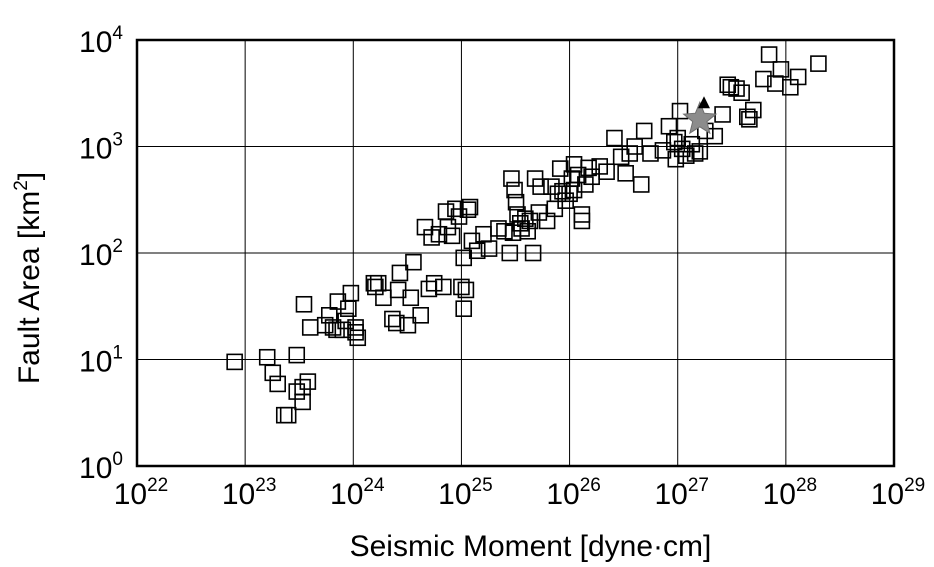  I want to click on x-tick-labels: 1022 1023 1024 1025 1026 1027 1028 1029, so click(520, 493).